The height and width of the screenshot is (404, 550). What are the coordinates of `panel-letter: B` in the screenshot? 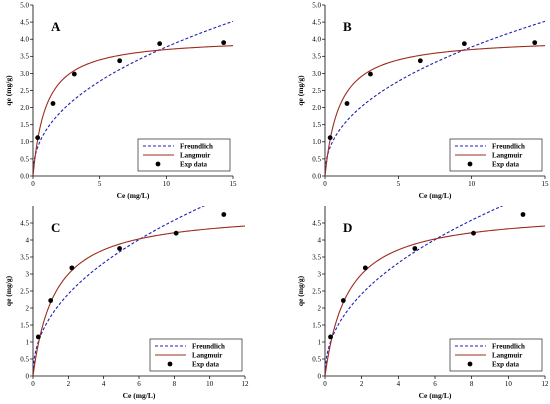 It's located at (347, 26).